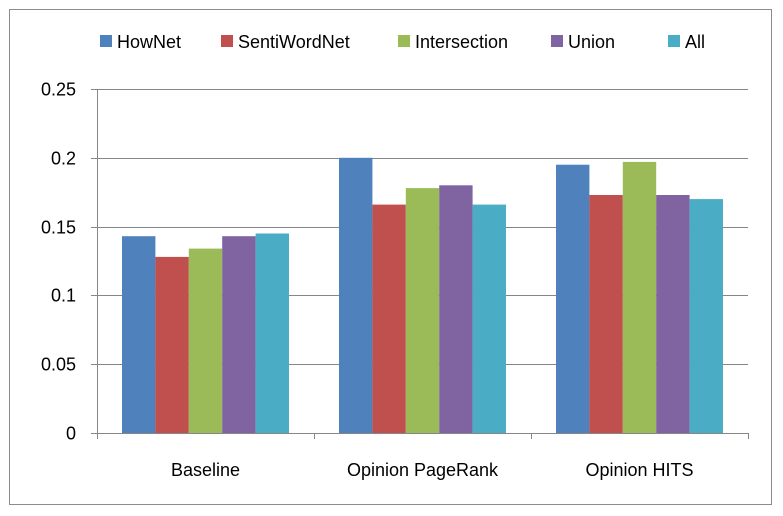 This screenshot has height=516, width=783. I want to click on y-tick-label: 0.25, so click(58, 90).